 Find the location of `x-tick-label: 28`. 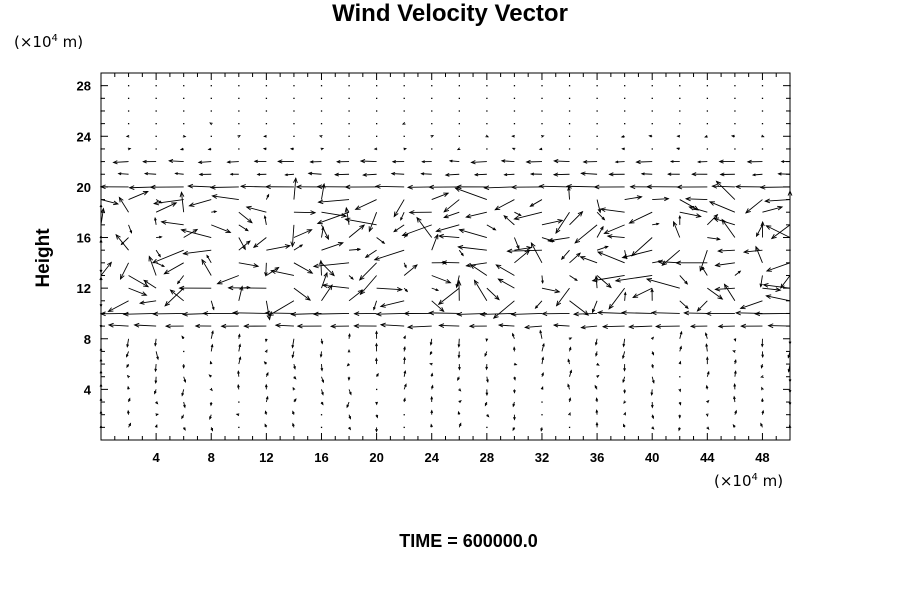

x-tick-label: 28 is located at coordinates (487, 457).